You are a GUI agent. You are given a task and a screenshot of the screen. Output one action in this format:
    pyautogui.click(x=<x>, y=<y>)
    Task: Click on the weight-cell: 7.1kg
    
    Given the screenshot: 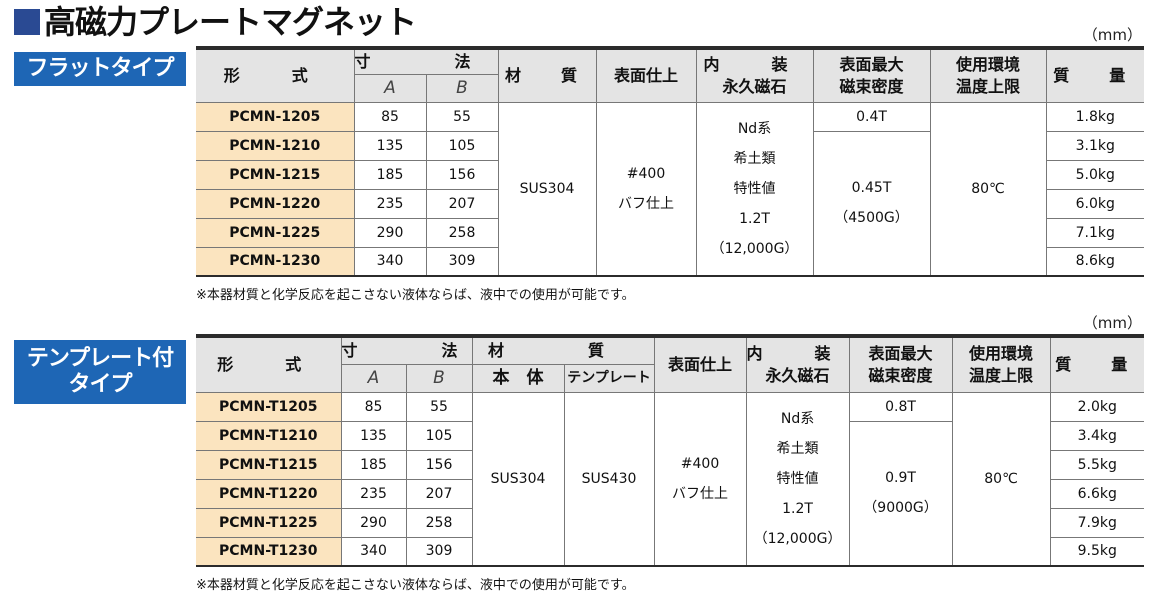 What is the action you would take?
    pyautogui.click(x=1095, y=232)
    